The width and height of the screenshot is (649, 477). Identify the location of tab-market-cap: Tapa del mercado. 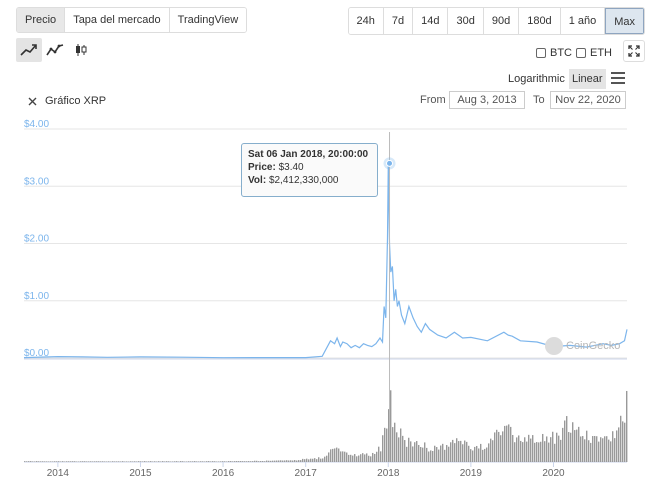
(117, 20).